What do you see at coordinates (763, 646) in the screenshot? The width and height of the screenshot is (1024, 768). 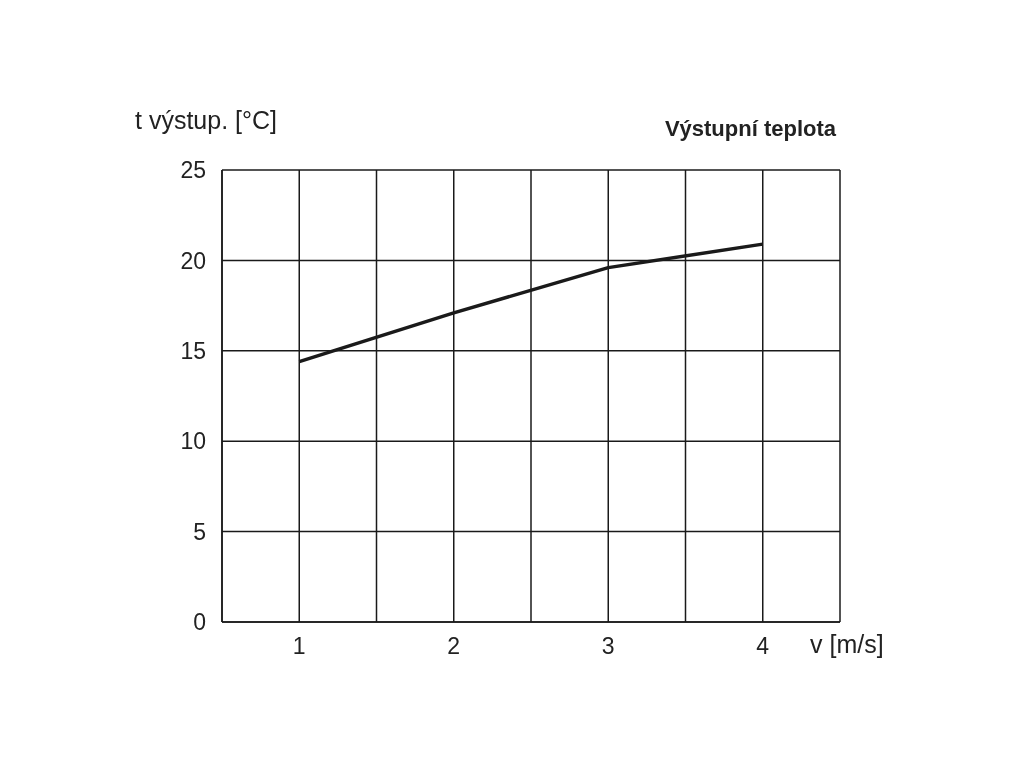 I see `x-tick-label: 4` at bounding box center [763, 646].